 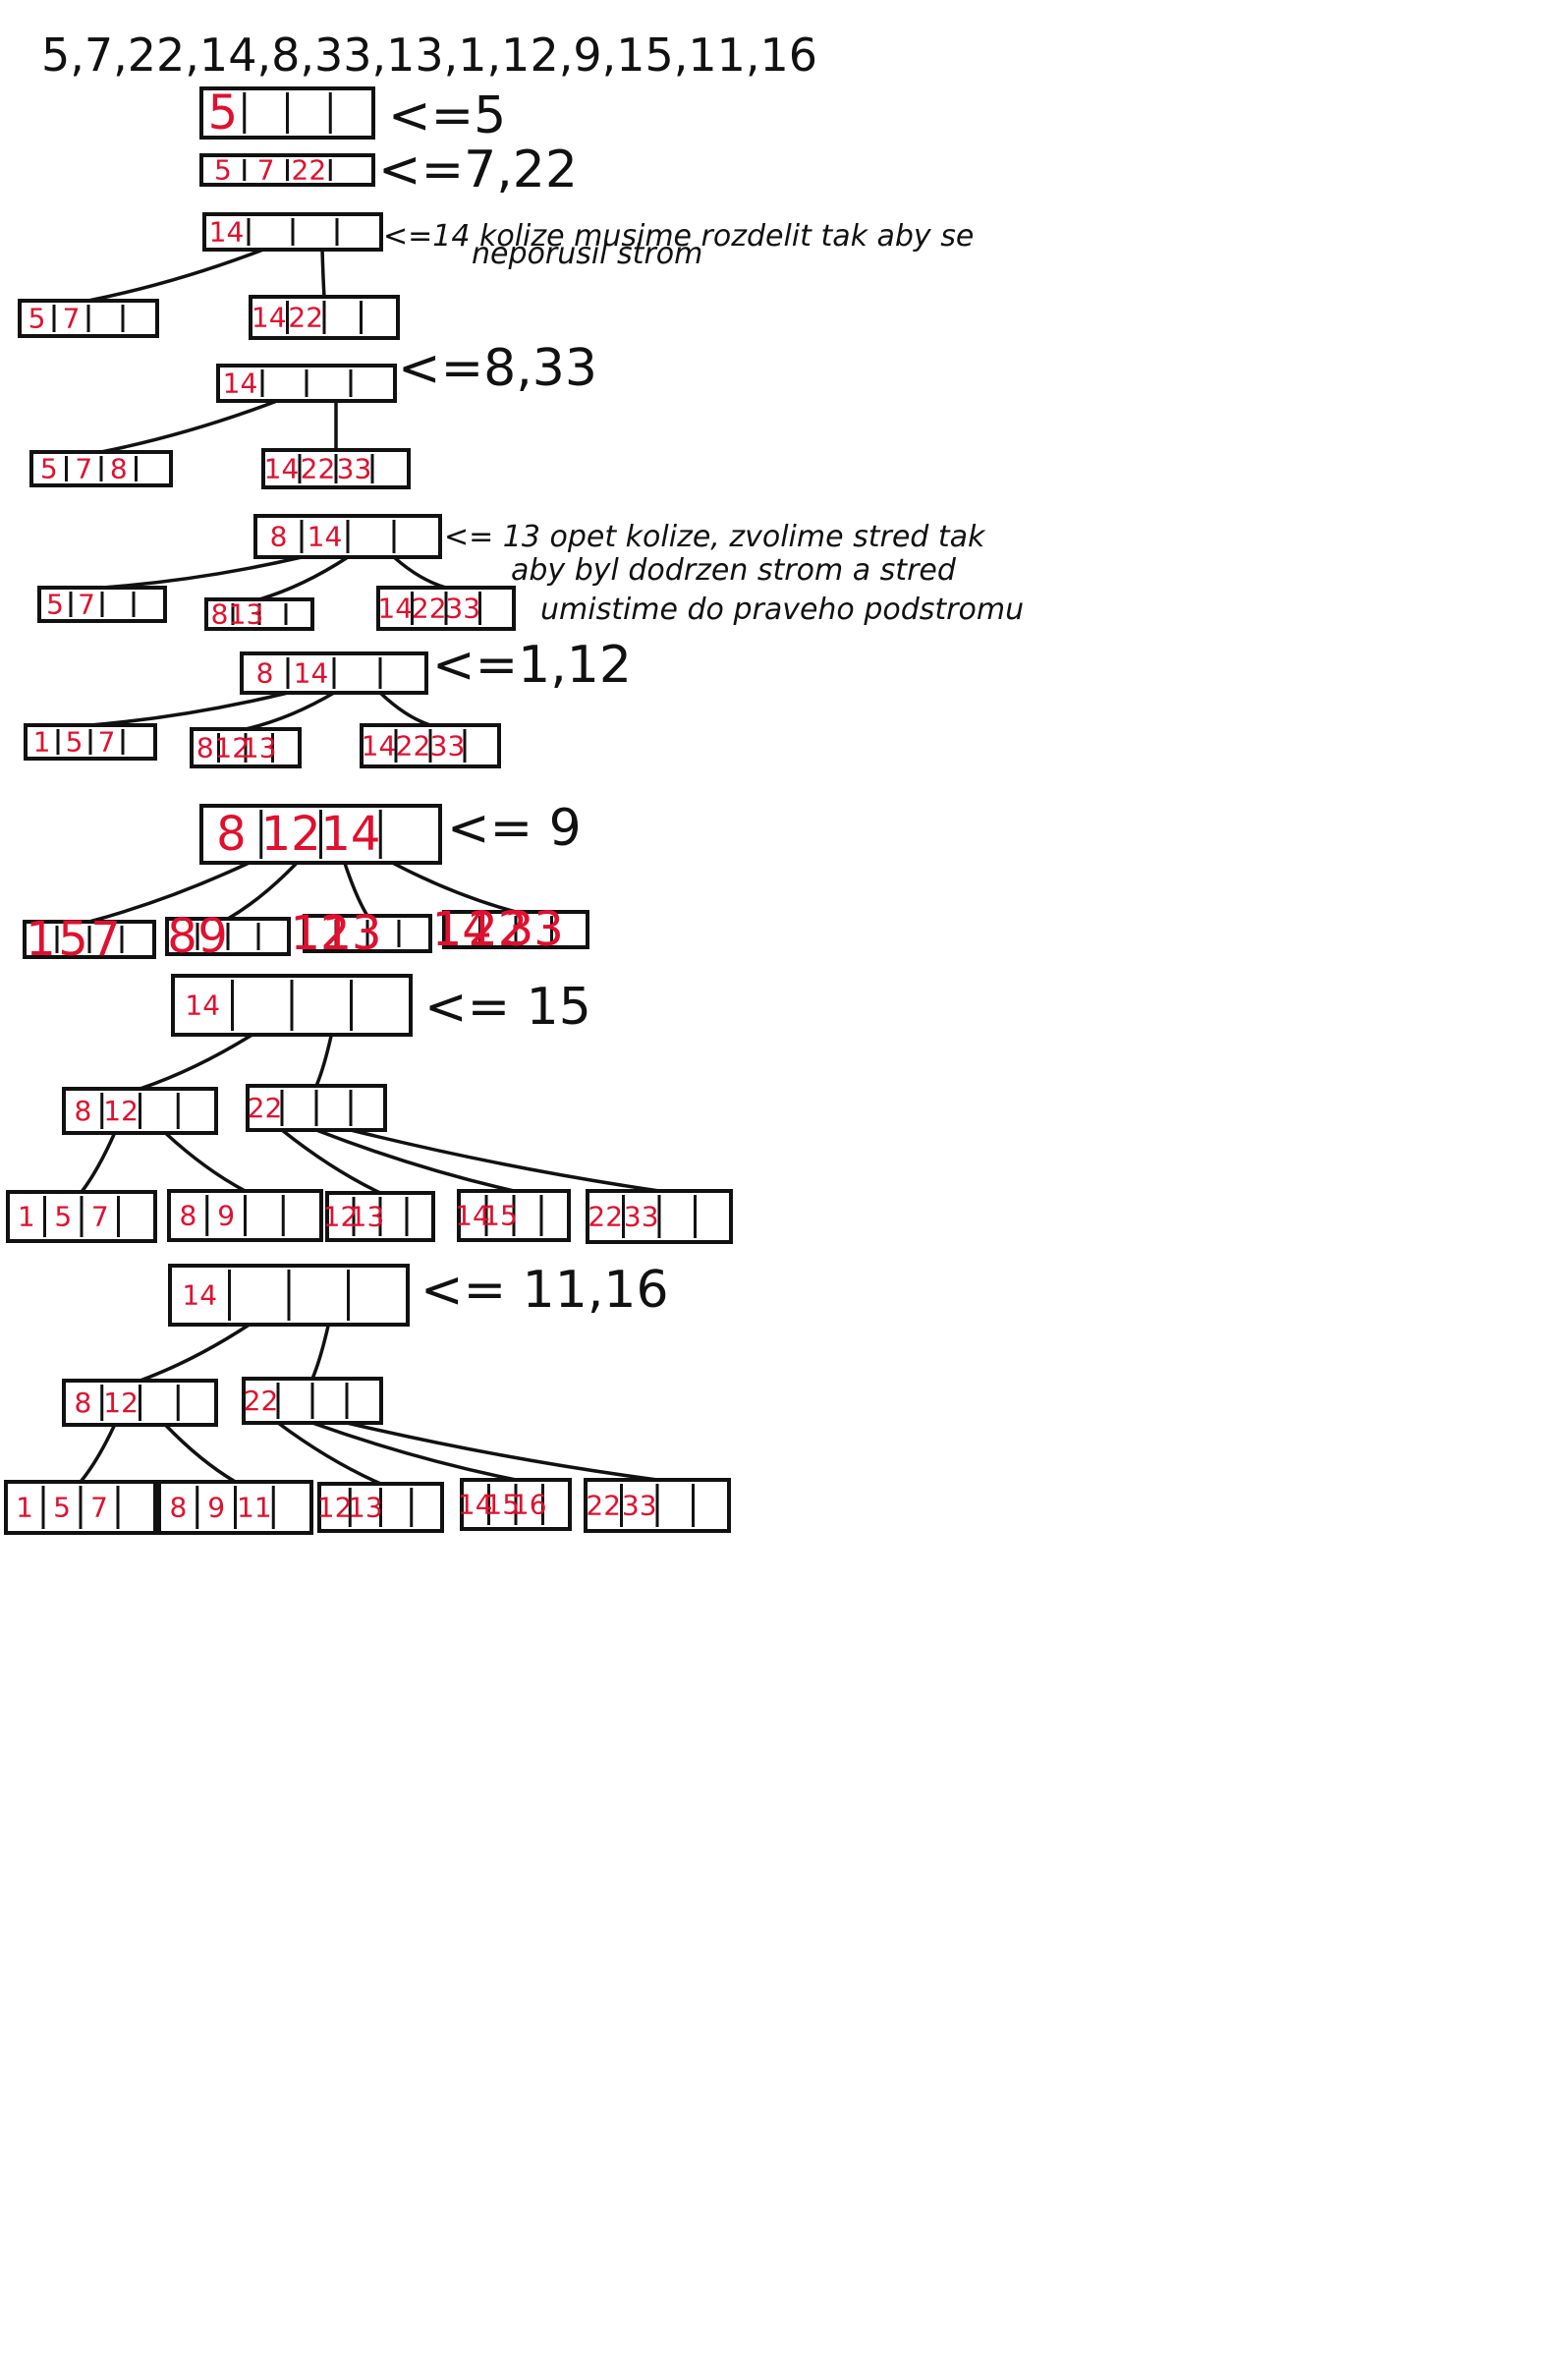 I want to click on step-9-node-1: 14, so click(x=289, y=1295).